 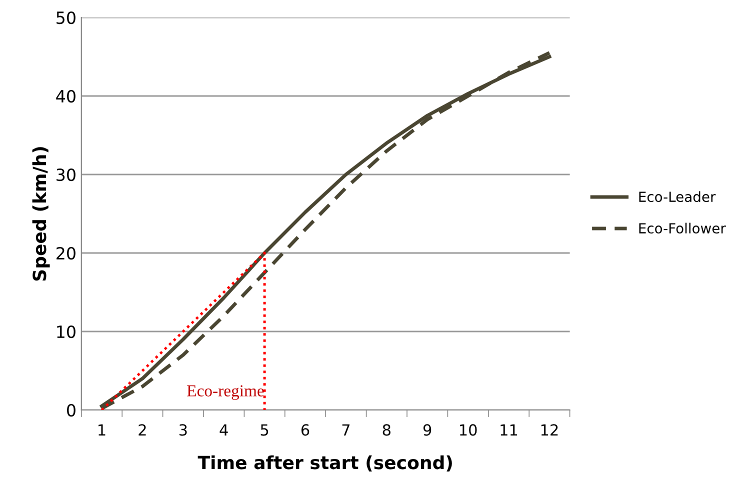 I want to click on x-tick-label: 11, so click(x=509, y=430).